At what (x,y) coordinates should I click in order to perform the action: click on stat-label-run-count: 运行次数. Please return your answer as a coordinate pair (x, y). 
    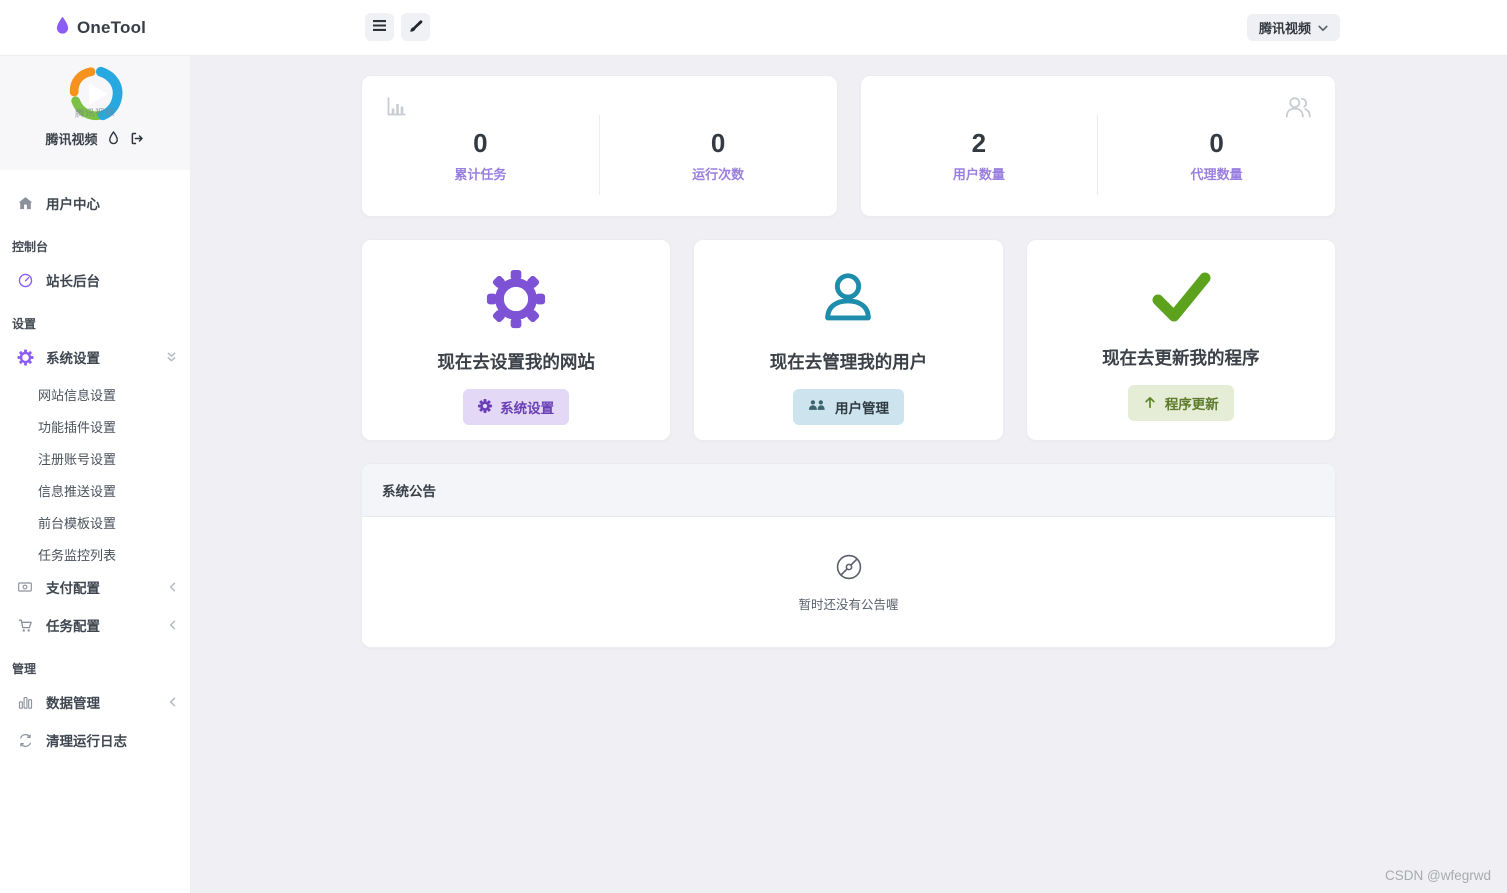
    Looking at the image, I should click on (718, 174).